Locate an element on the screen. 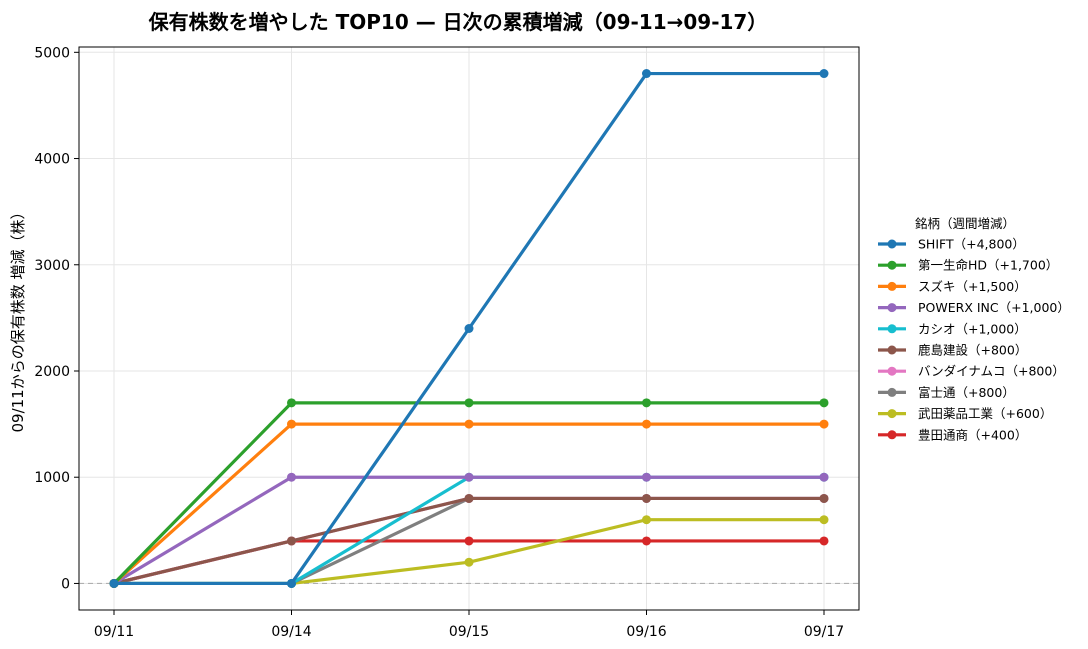 This screenshot has height=649, width=1088. y-axis-label: 09/11からの保有株数 増減（株） is located at coordinates (18, 319).